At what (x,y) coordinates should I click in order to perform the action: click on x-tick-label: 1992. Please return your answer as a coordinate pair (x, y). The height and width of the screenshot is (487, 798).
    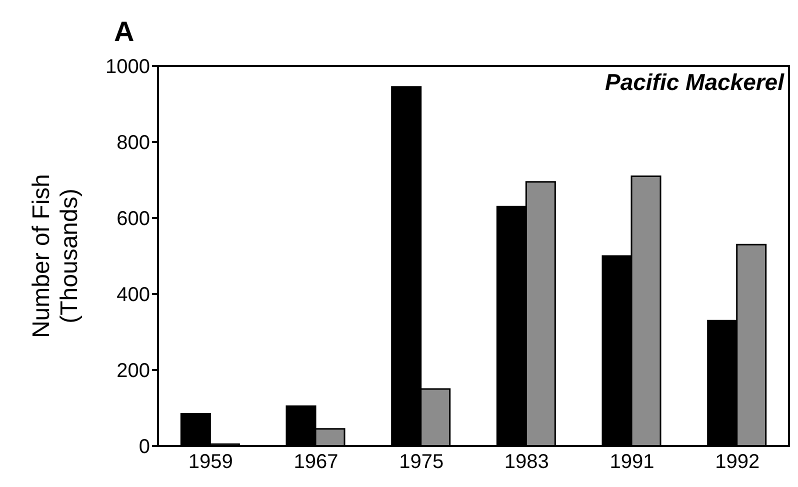
    Looking at the image, I should click on (737, 462).